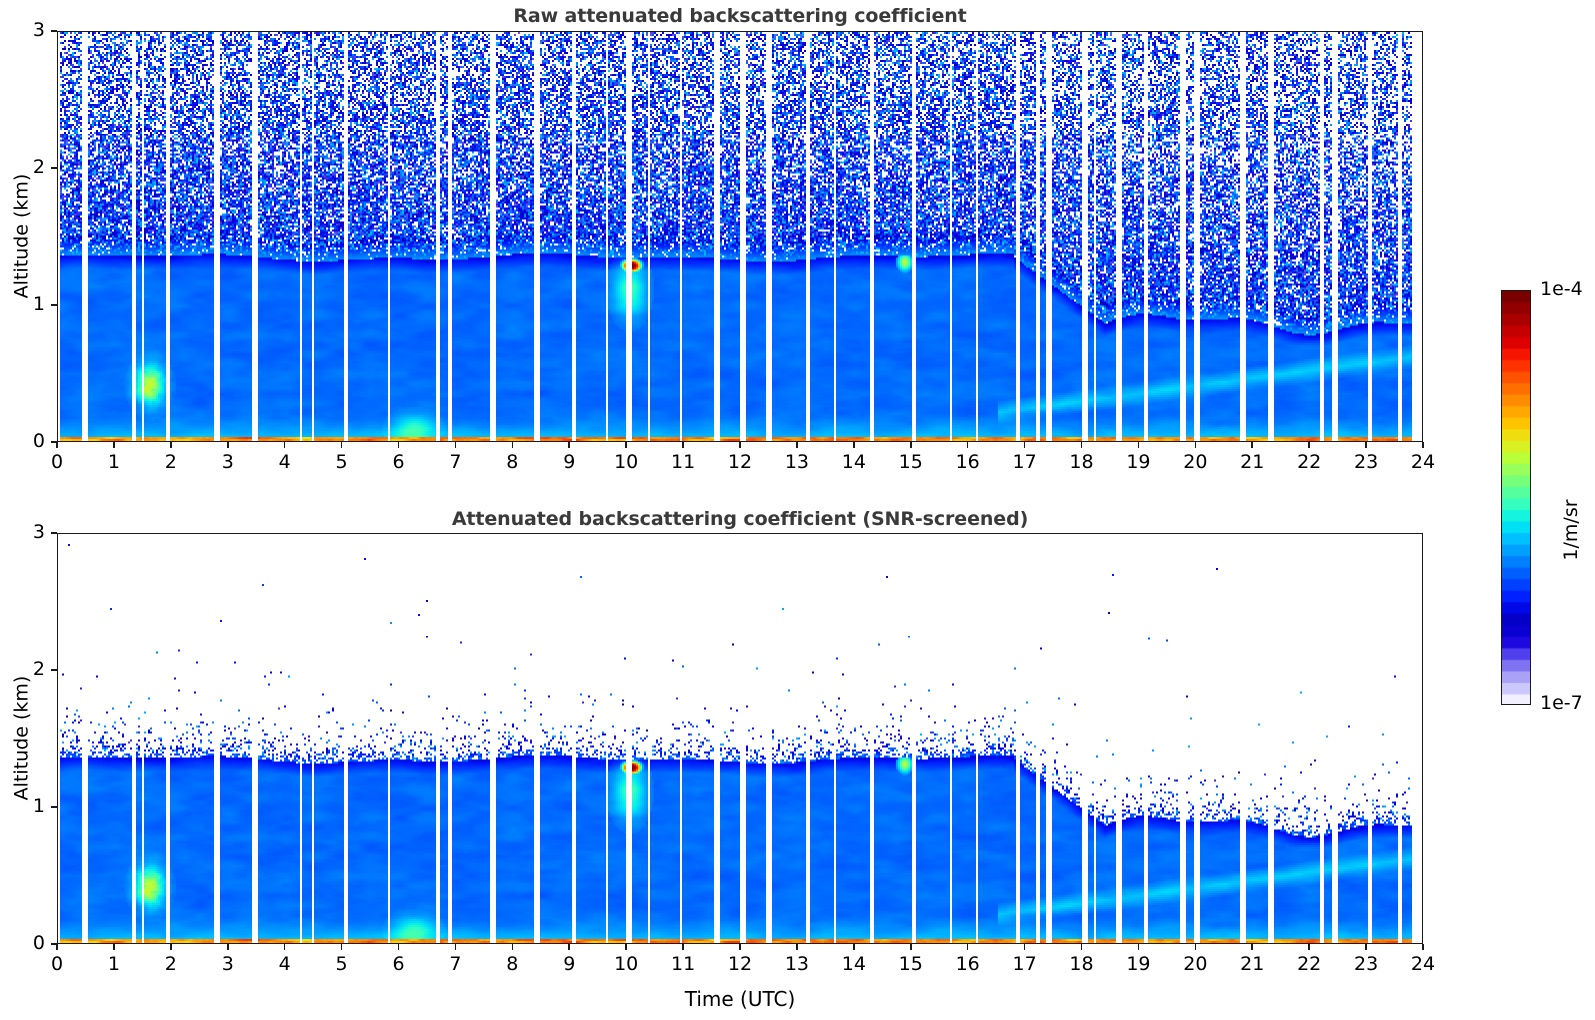  What do you see at coordinates (1561, 703) in the screenshot?
I see `colorbar-min-label: 1e-7` at bounding box center [1561, 703].